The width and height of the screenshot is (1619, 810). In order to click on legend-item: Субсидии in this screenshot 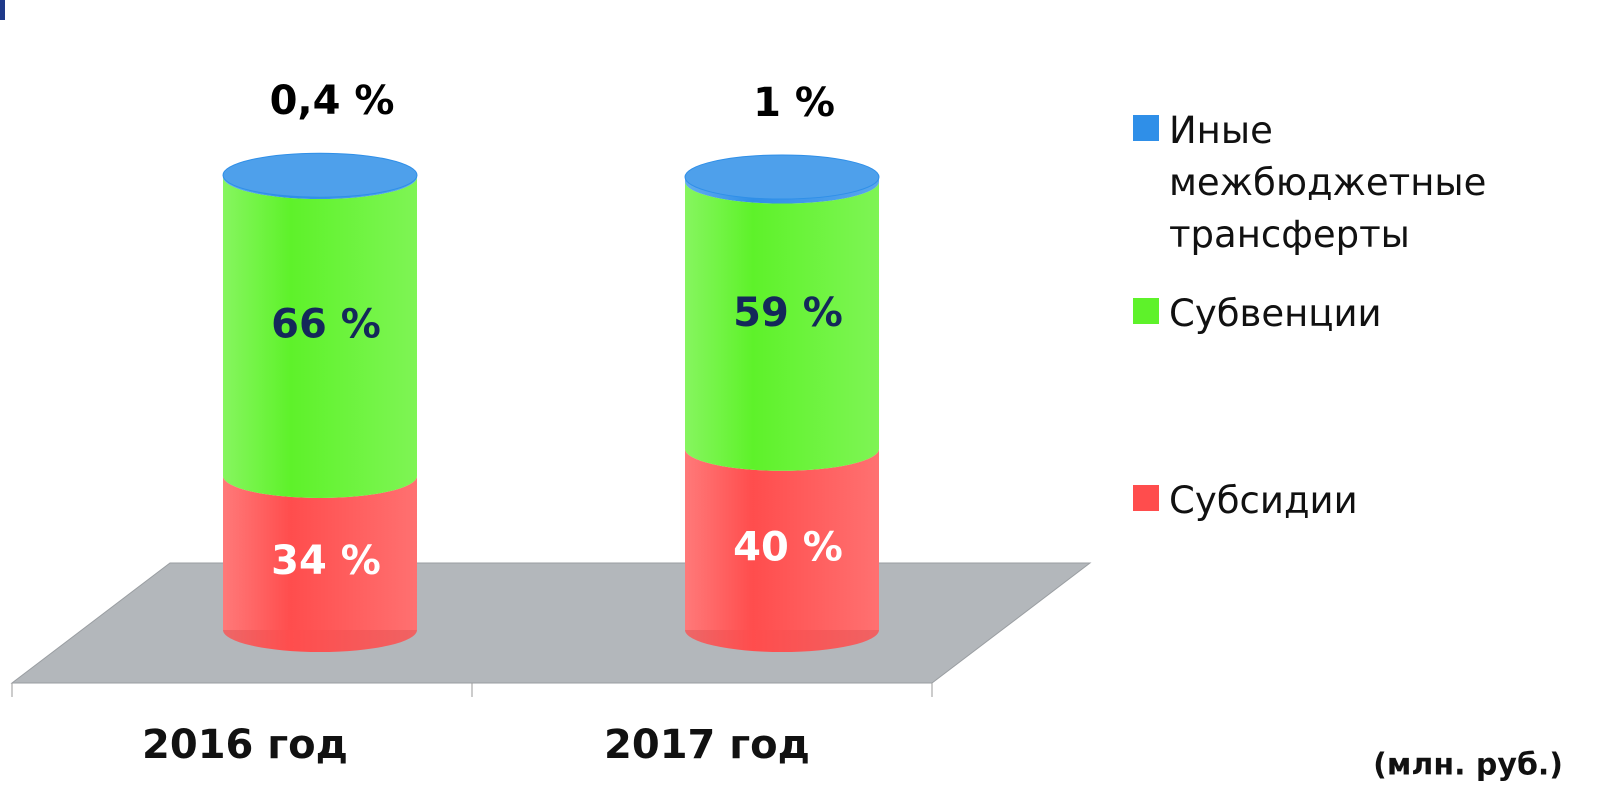, I will do `click(1348, 501)`.